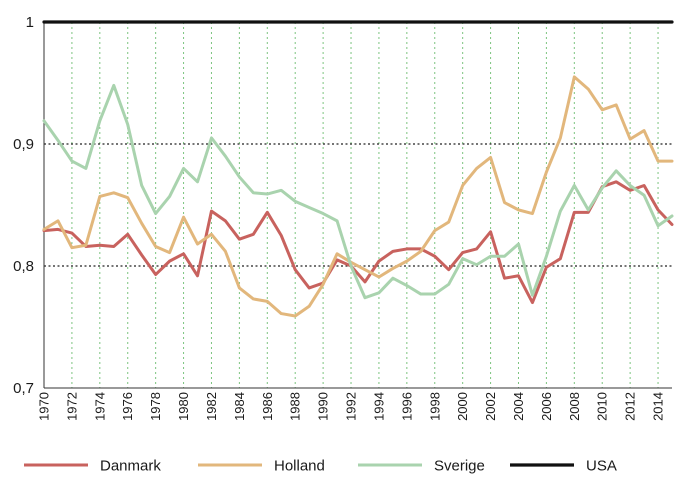  What do you see at coordinates (490, 406) in the screenshot?
I see `x-tick-label: 2002` at bounding box center [490, 406].